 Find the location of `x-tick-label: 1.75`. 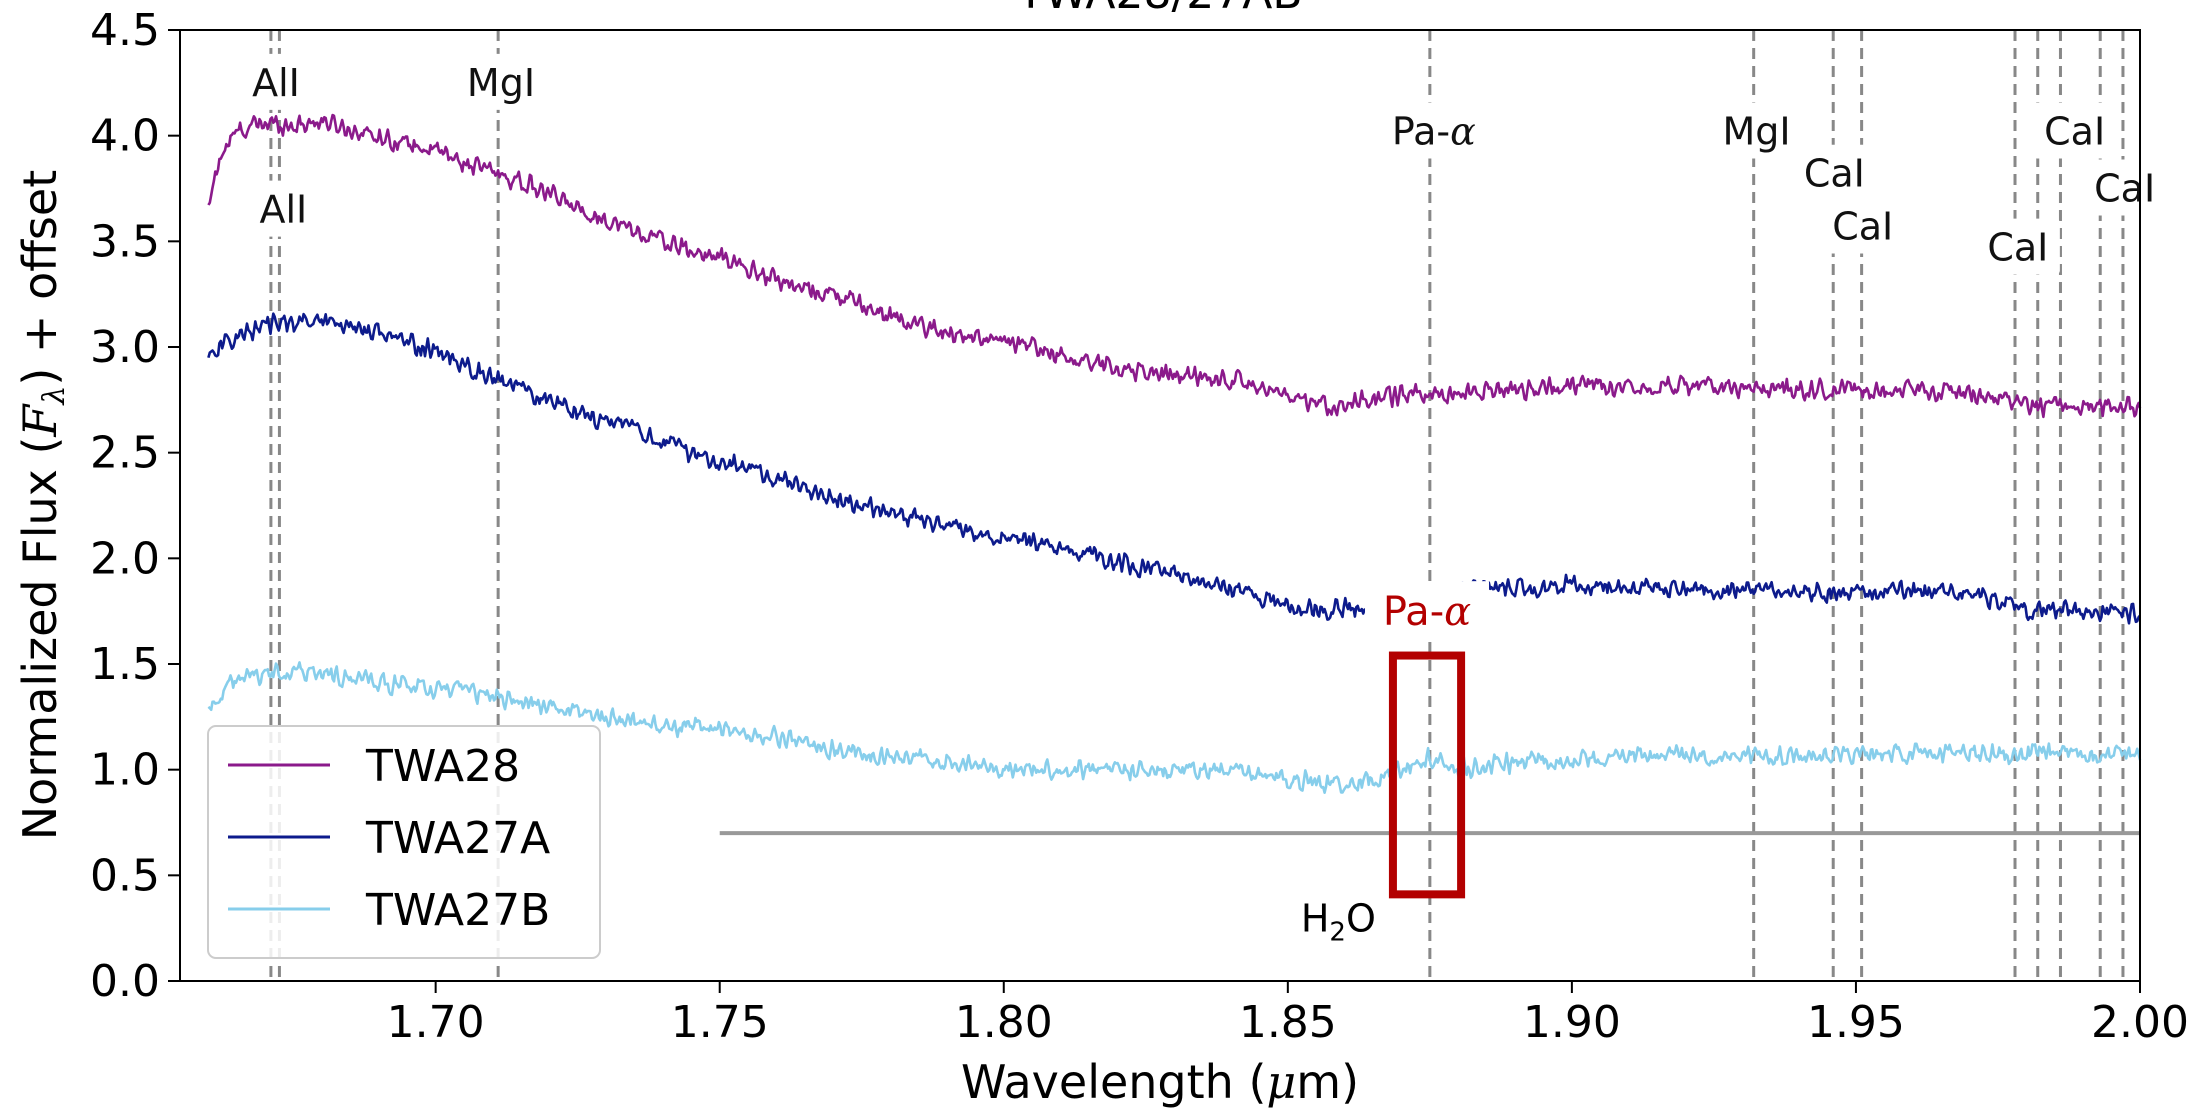

x-tick-label: 1.75 is located at coordinates (720, 1022).